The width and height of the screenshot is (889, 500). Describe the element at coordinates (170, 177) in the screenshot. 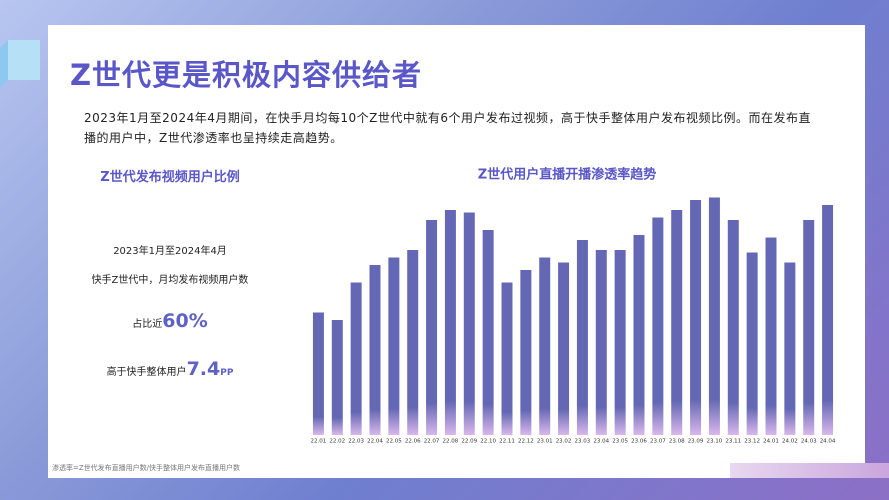

I see `panel-title: Z世代发布视频用户比例` at that location.